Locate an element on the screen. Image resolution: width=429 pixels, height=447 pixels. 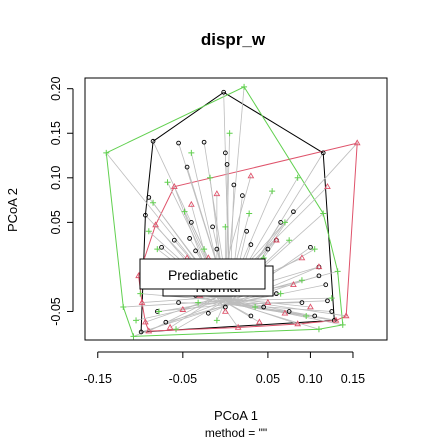
x-tick-label: 0.10 is located at coordinates (310, 379).